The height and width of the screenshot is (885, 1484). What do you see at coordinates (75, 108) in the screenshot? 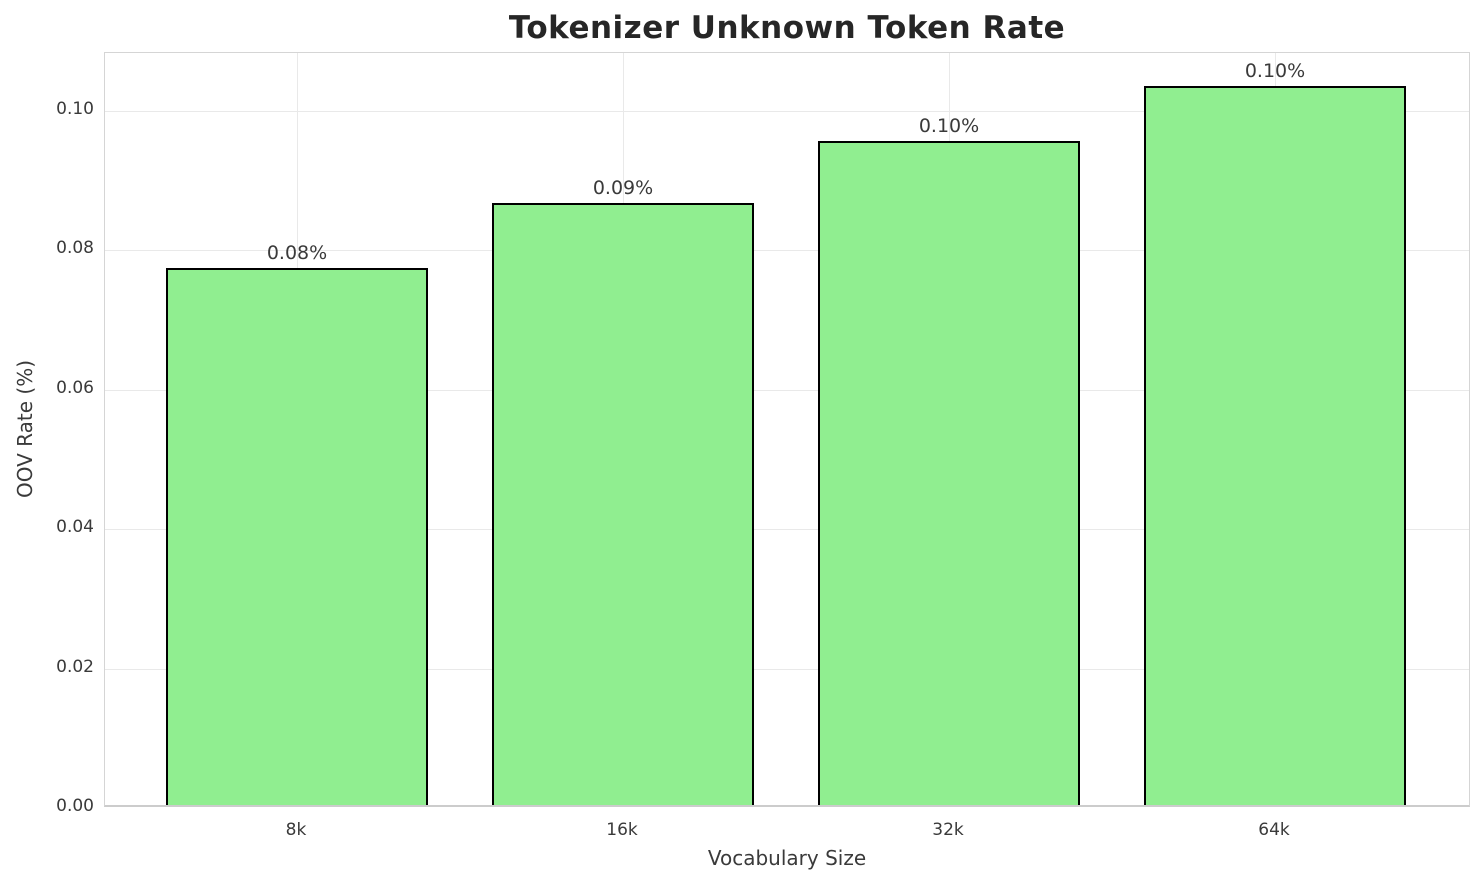
I see `y-tick-label: 0.10` at bounding box center [75, 108].